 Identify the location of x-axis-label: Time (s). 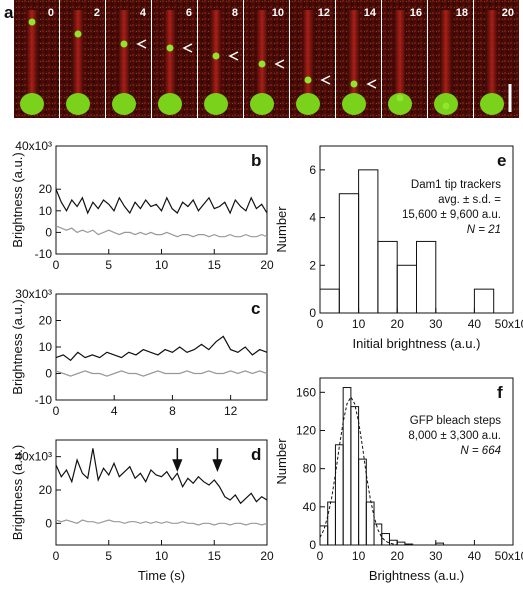
(161, 575).